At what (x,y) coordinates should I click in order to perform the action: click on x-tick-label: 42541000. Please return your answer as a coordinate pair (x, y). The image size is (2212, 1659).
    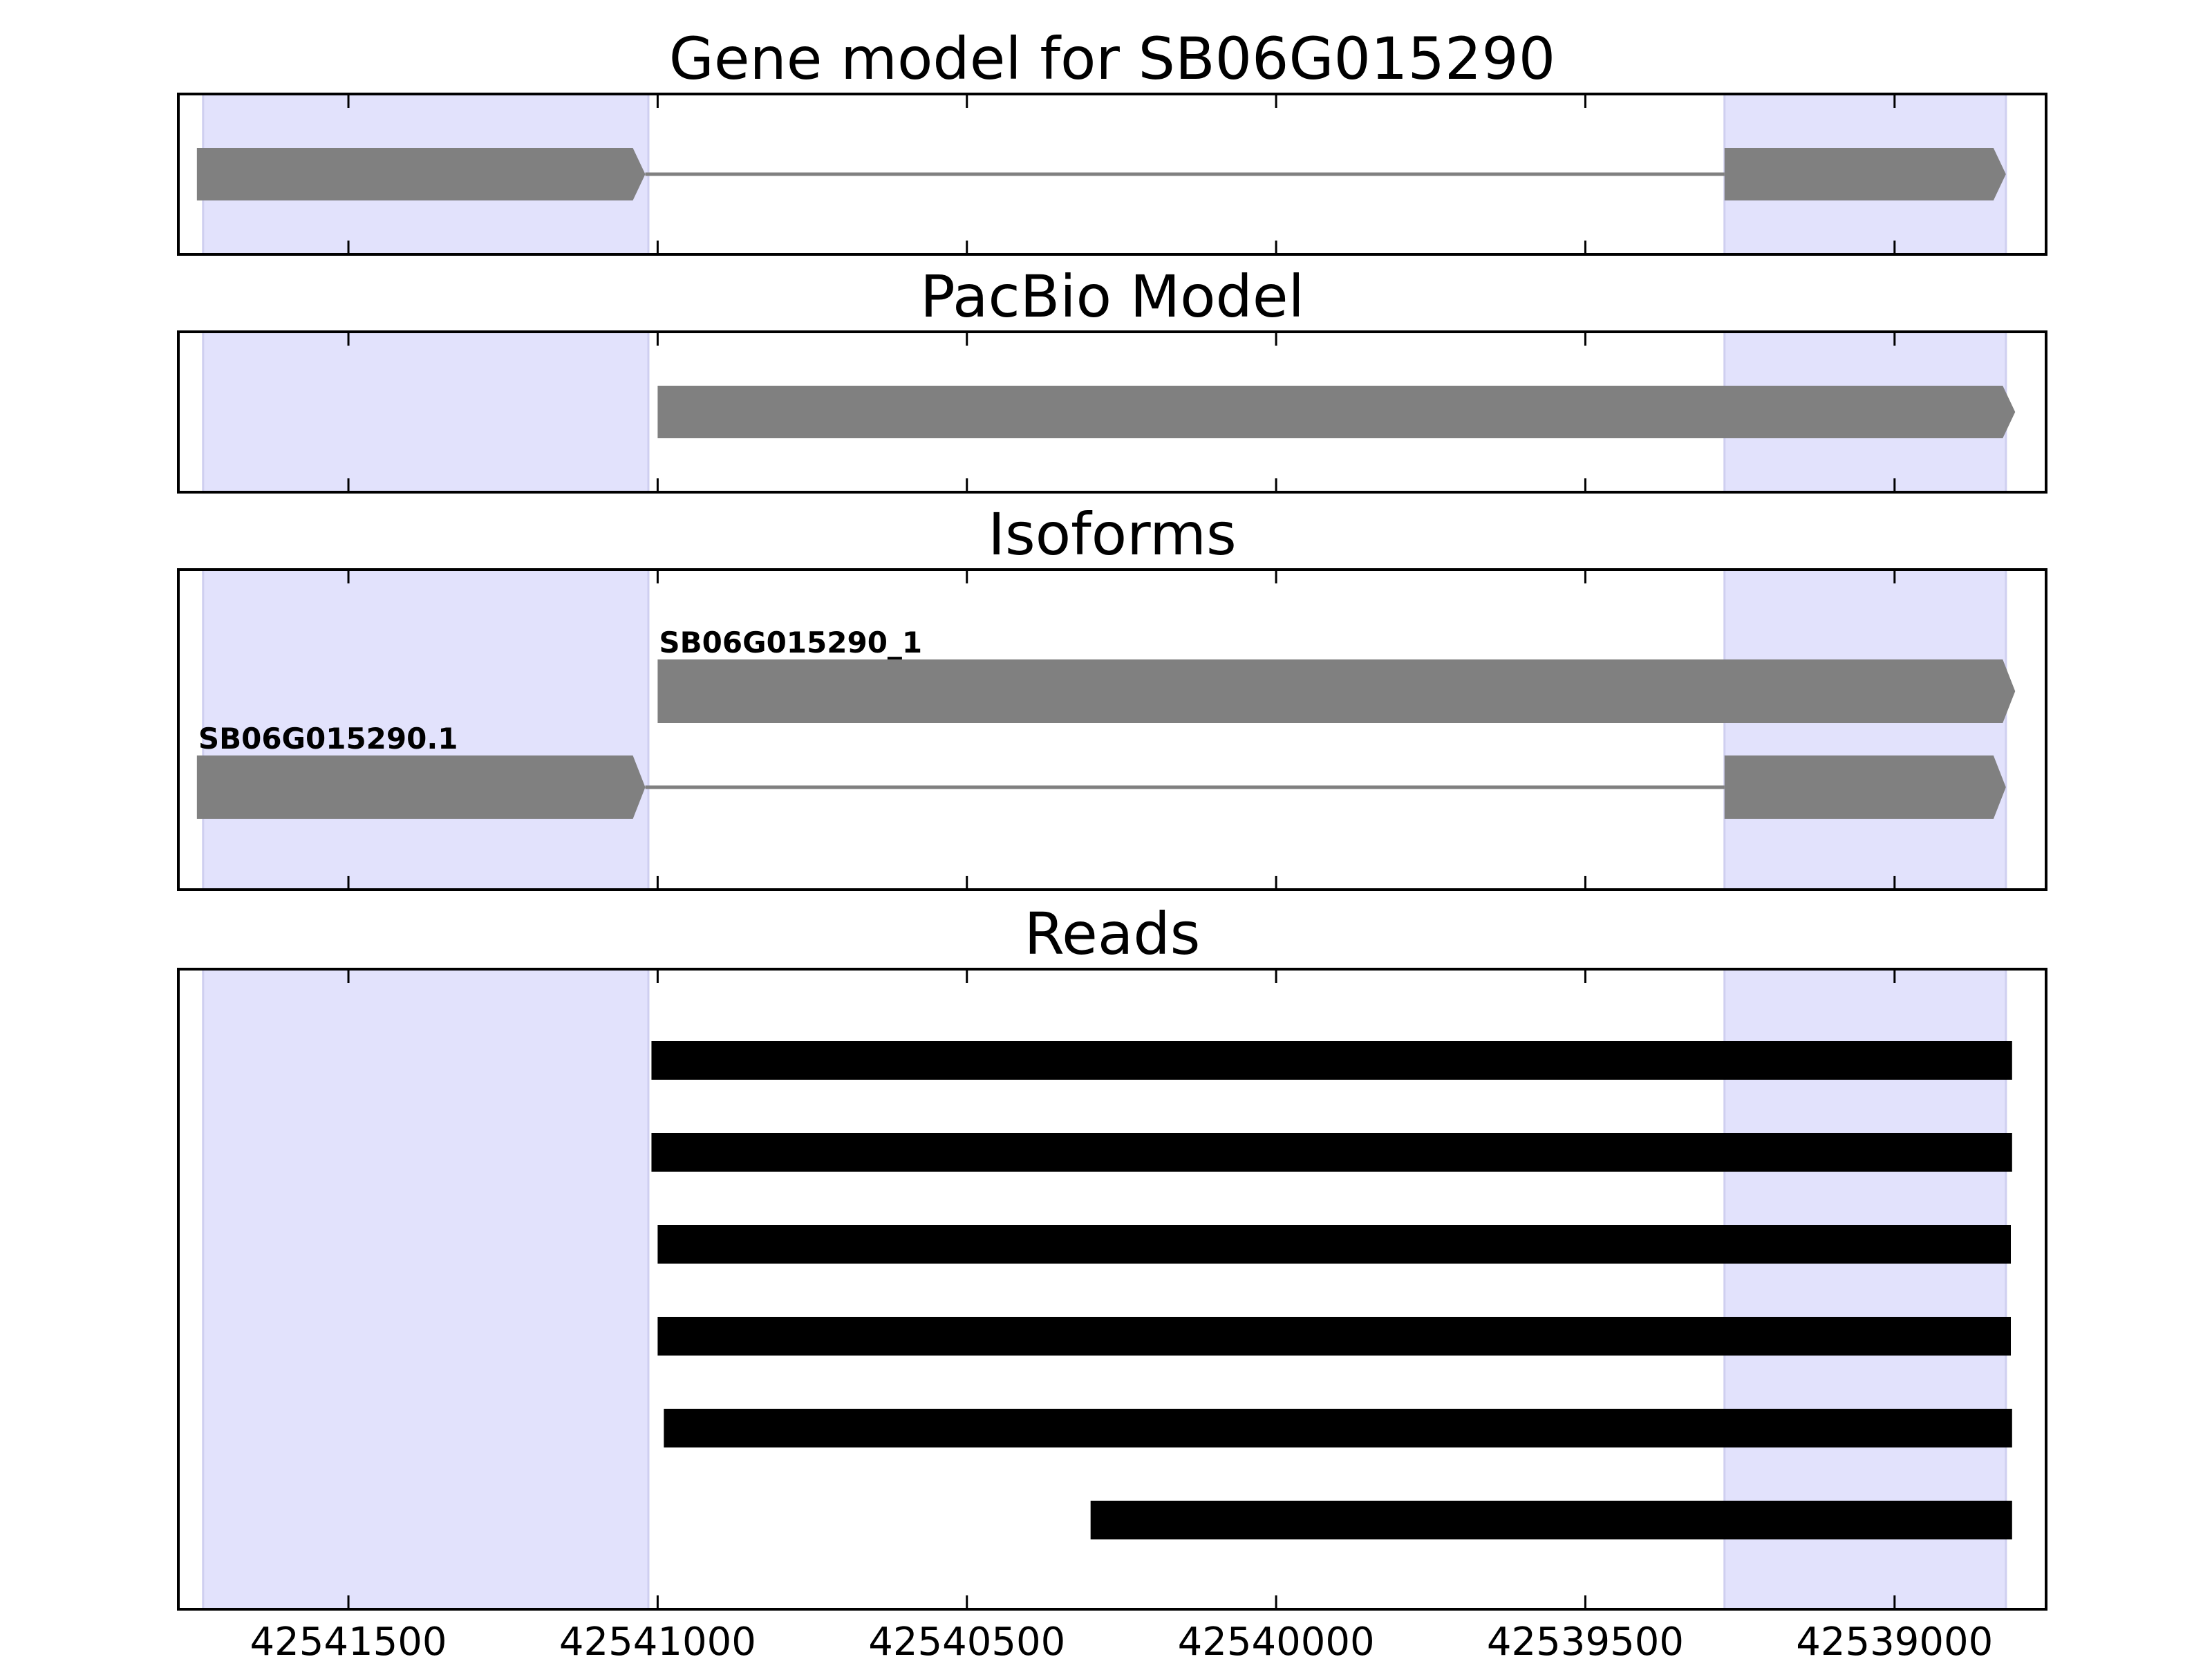
    Looking at the image, I should click on (657, 1639).